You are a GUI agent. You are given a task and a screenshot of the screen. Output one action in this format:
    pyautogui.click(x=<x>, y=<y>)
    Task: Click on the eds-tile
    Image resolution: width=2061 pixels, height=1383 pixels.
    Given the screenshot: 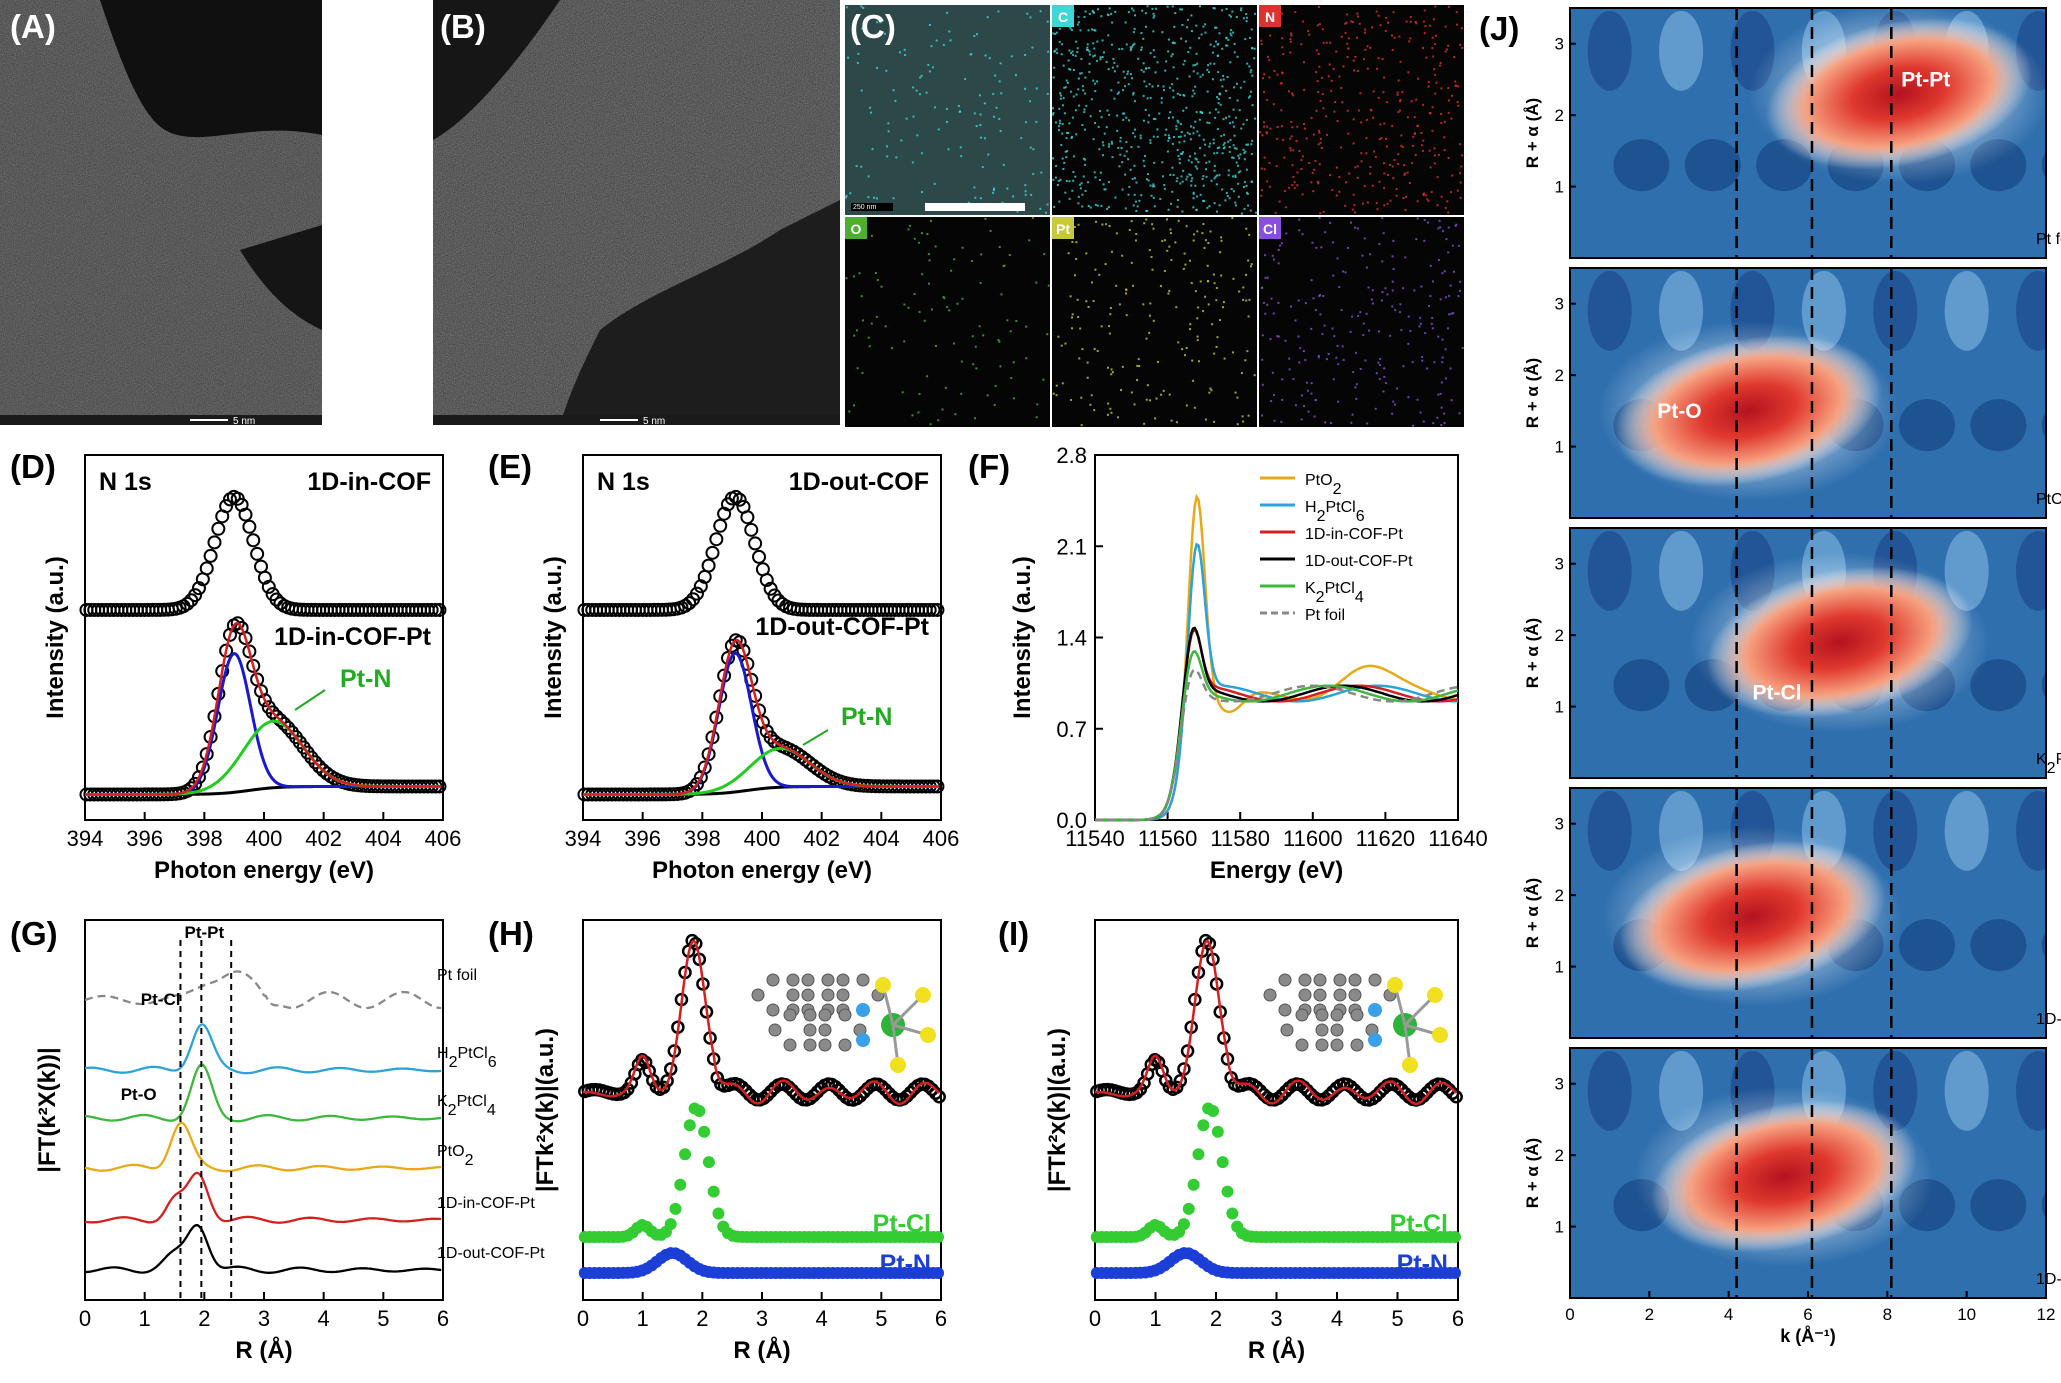 What is the action you would take?
    pyautogui.click(x=1361, y=322)
    